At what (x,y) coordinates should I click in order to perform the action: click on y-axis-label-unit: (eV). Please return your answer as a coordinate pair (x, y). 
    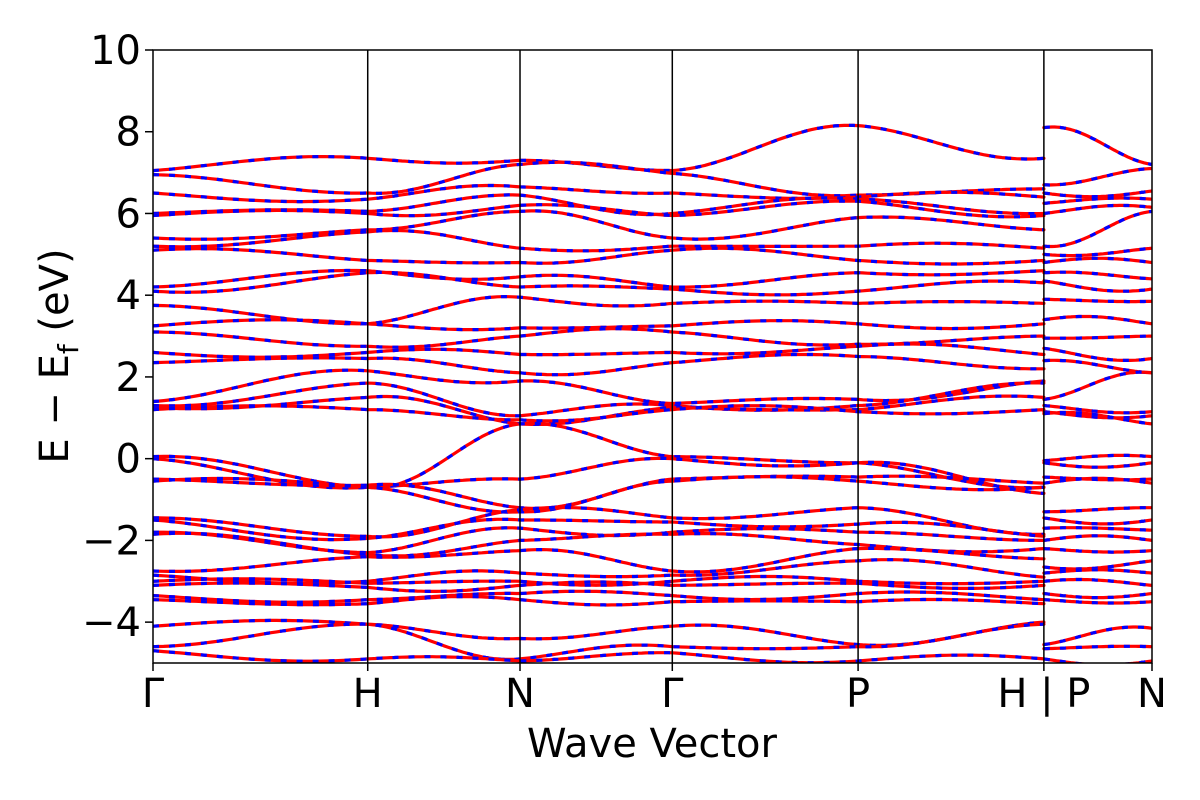
    Looking at the image, I should click on (55, 296).